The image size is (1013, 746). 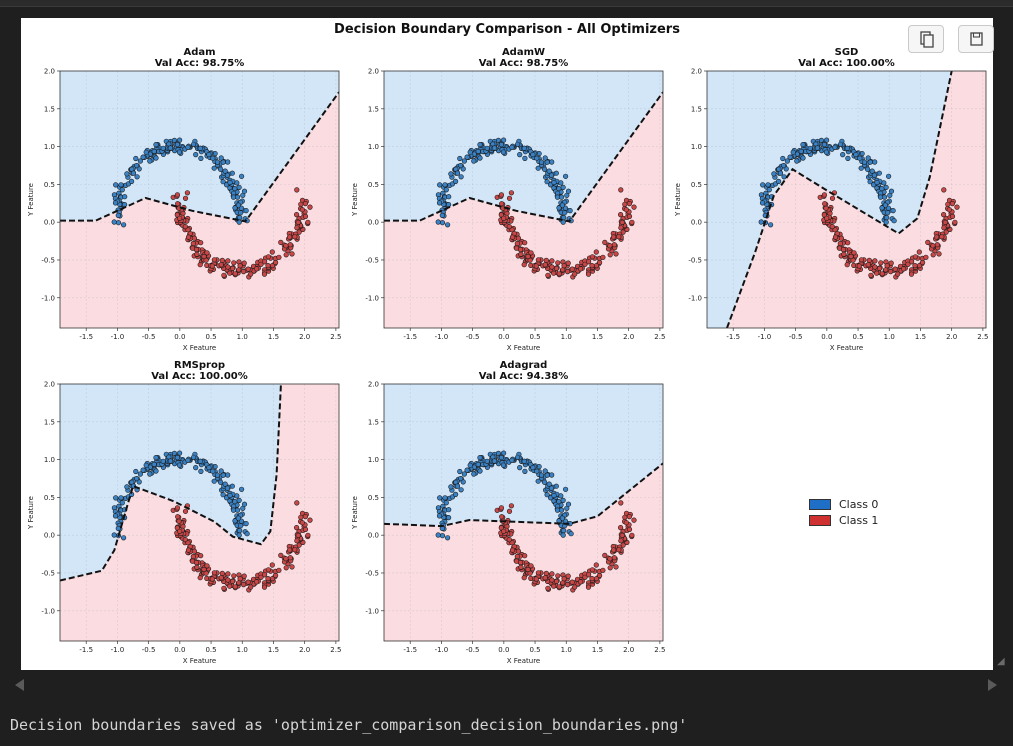 What do you see at coordinates (410, 650) in the screenshot?
I see `x-tick-label-adagrad: -1.5` at bounding box center [410, 650].